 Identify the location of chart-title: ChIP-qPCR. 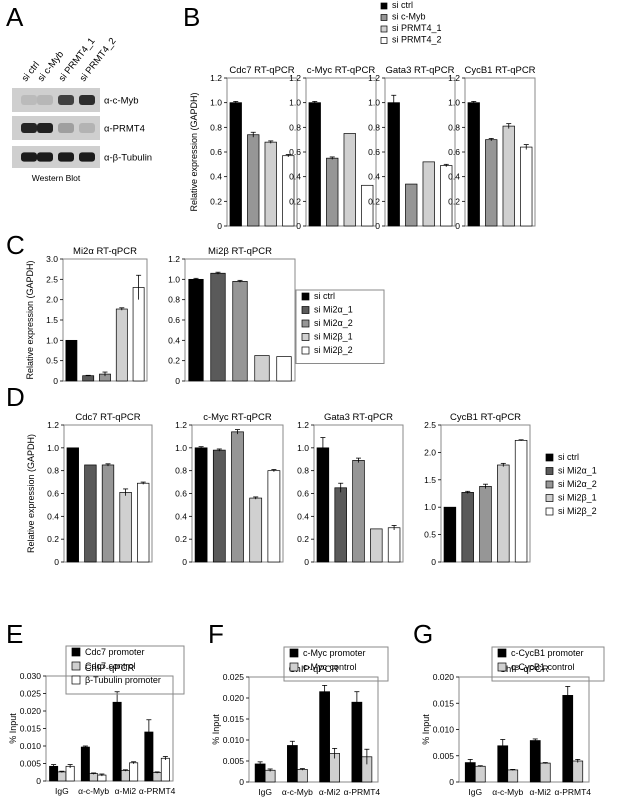
(110, 668).